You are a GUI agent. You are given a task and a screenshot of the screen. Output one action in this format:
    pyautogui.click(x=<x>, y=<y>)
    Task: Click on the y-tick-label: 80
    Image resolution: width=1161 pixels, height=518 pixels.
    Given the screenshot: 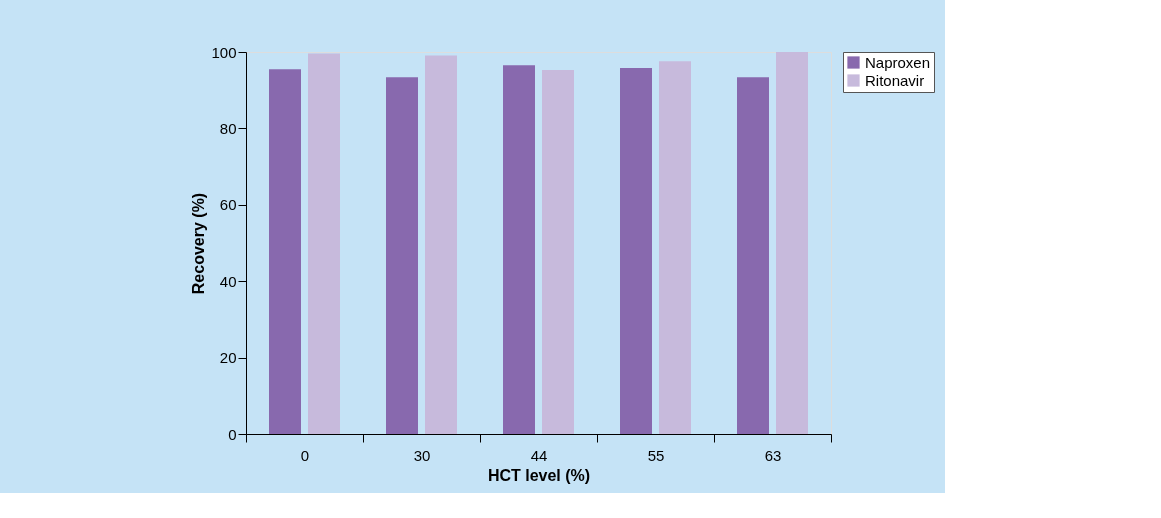 What is the action you would take?
    pyautogui.click(x=228, y=128)
    